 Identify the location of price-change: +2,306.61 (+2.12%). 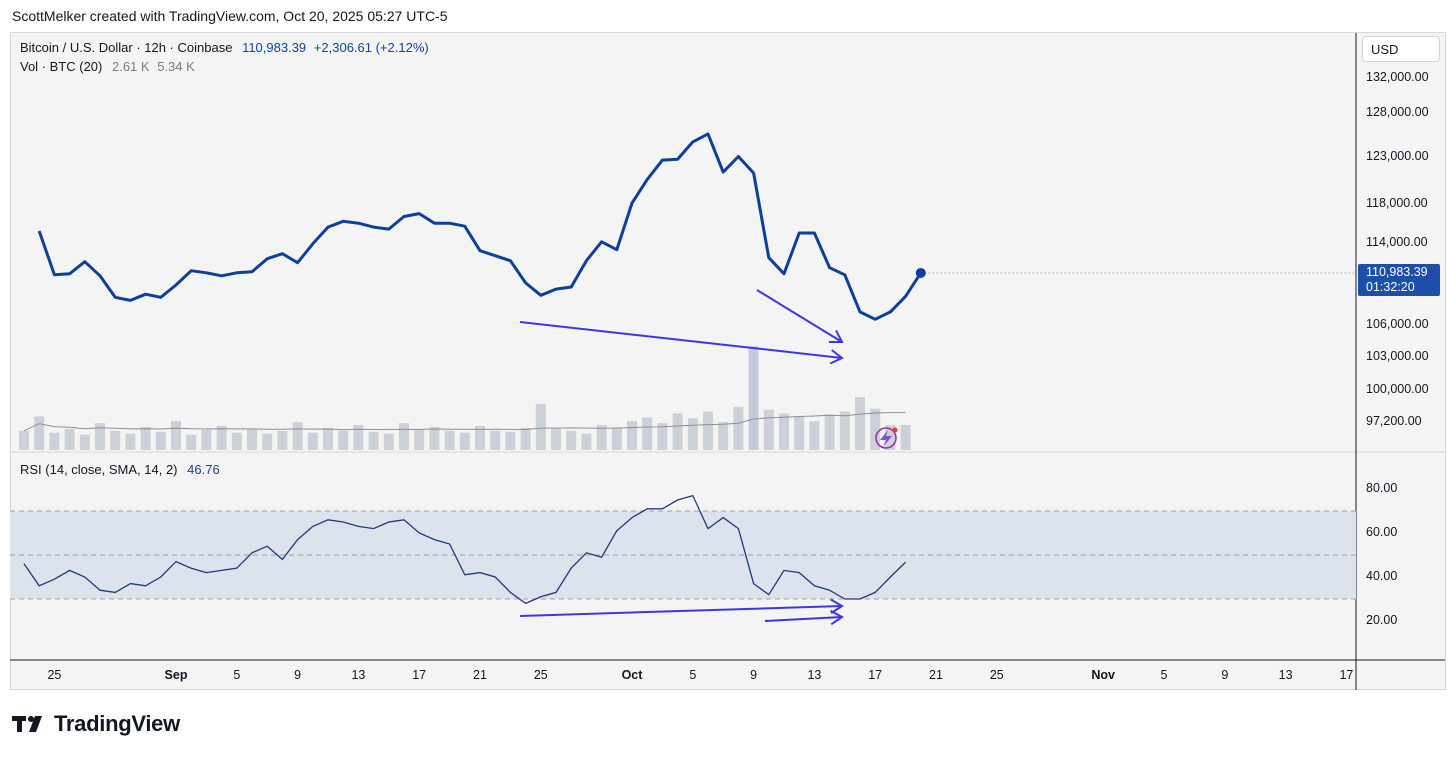
(371, 47).